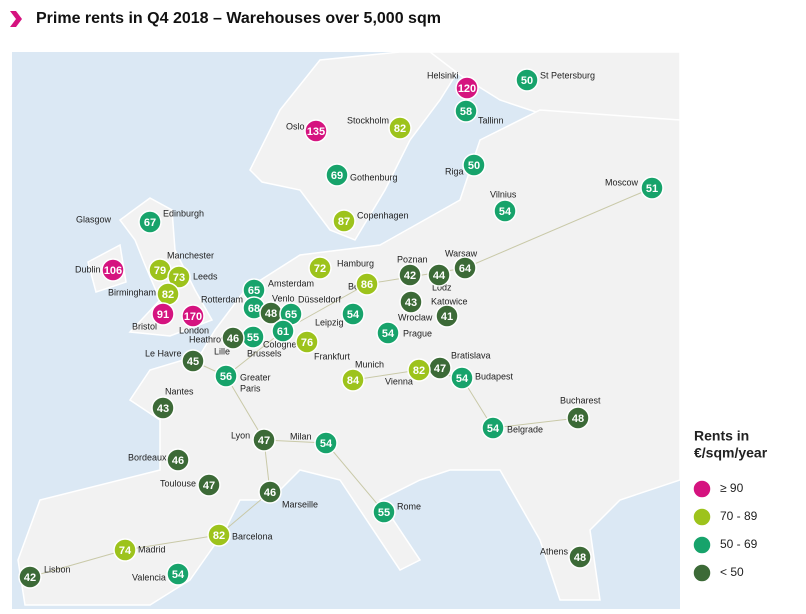  What do you see at coordinates (465, 269) in the screenshot?
I see `rent-value: 64` at bounding box center [465, 269].